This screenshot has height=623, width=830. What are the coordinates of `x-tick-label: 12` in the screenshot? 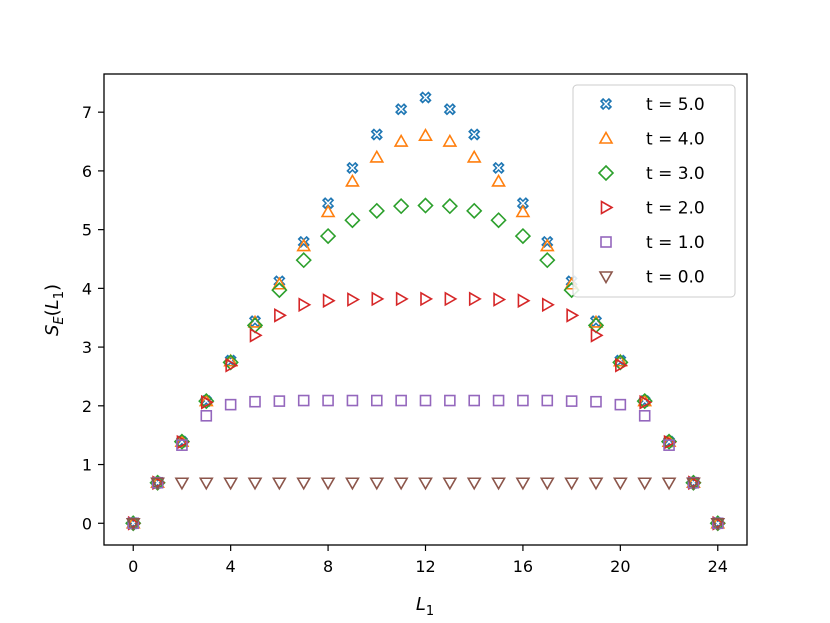 It's located at (425, 566).